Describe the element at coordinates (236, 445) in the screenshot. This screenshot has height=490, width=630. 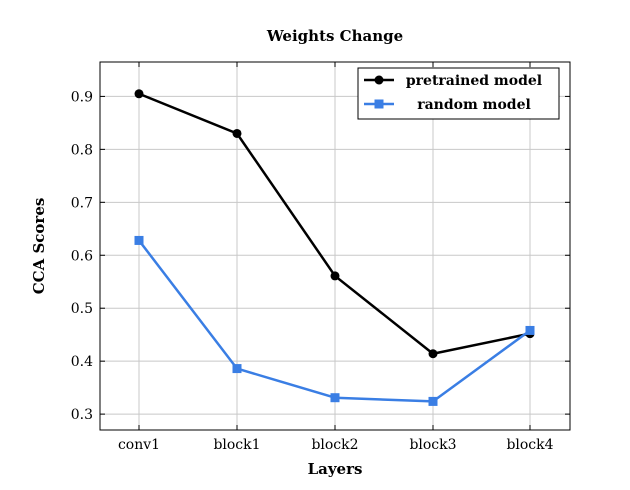
I see `x-tick-label: block1` at that location.